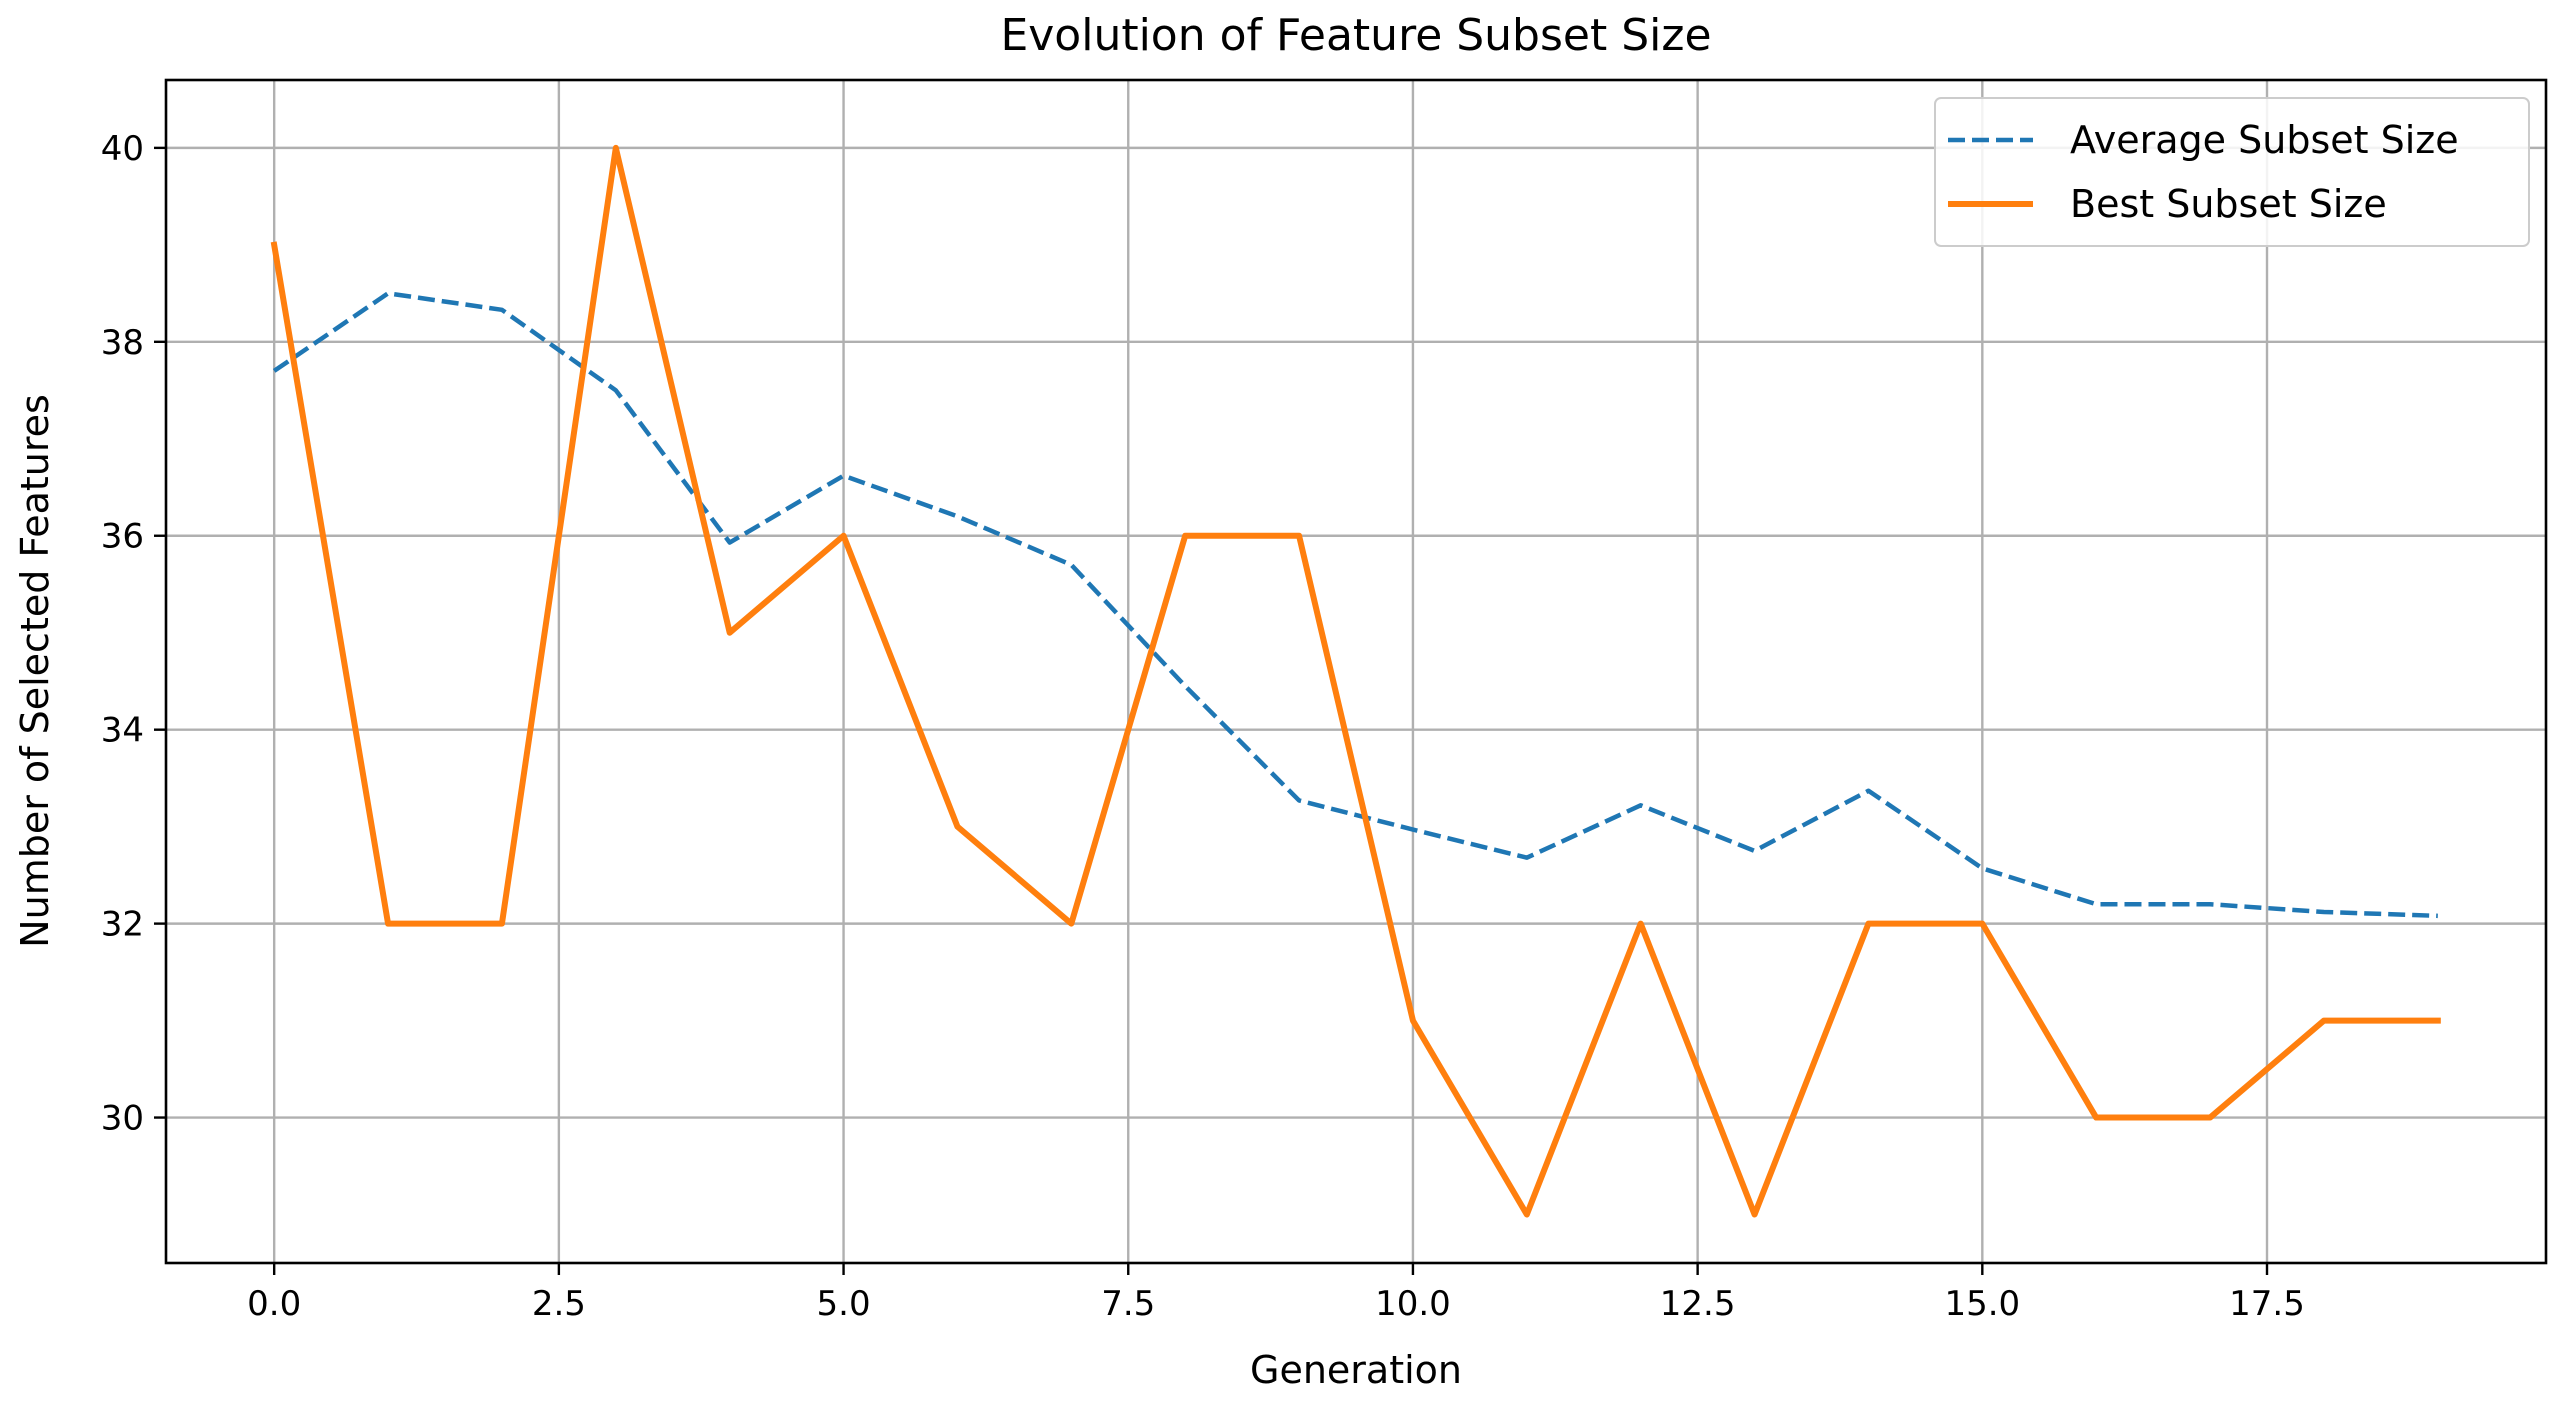  What do you see at coordinates (122, 537) in the screenshot?
I see `y-tick-label: 36` at bounding box center [122, 537].